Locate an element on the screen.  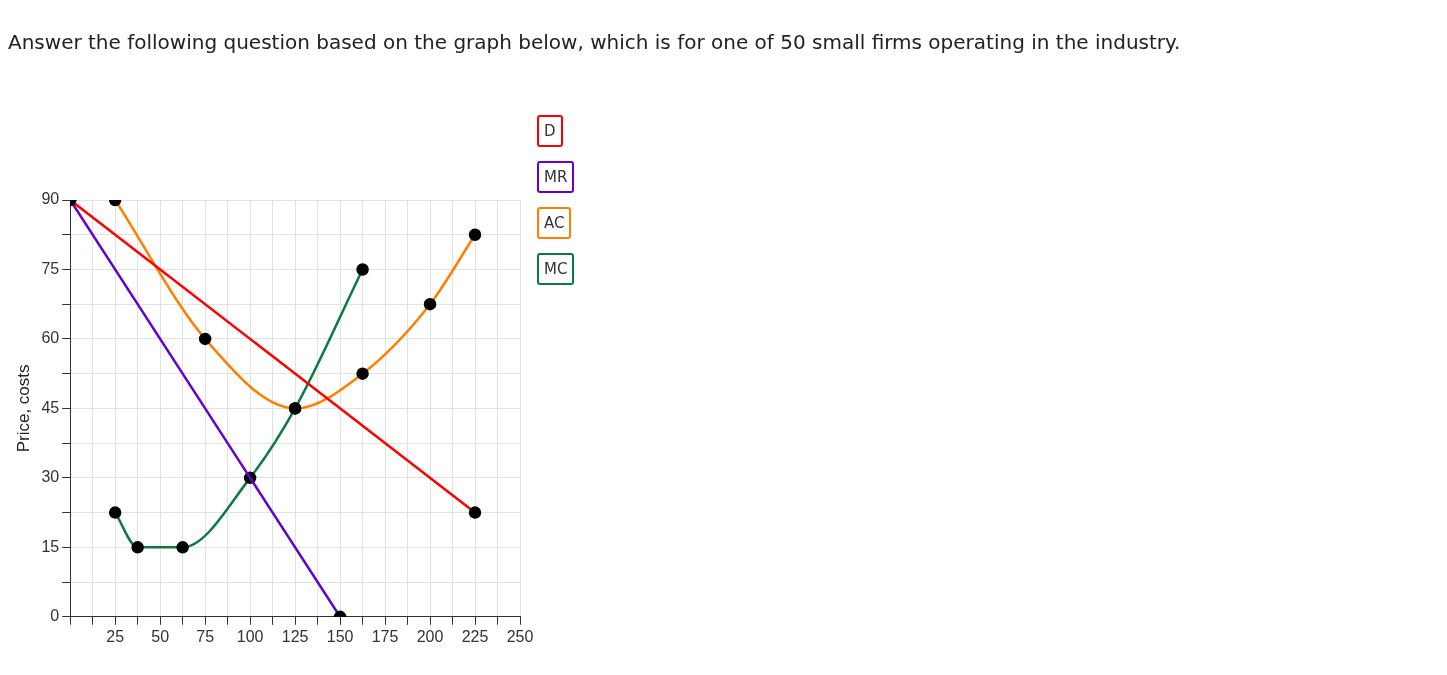
text: AC is located at coordinates (554, 223).